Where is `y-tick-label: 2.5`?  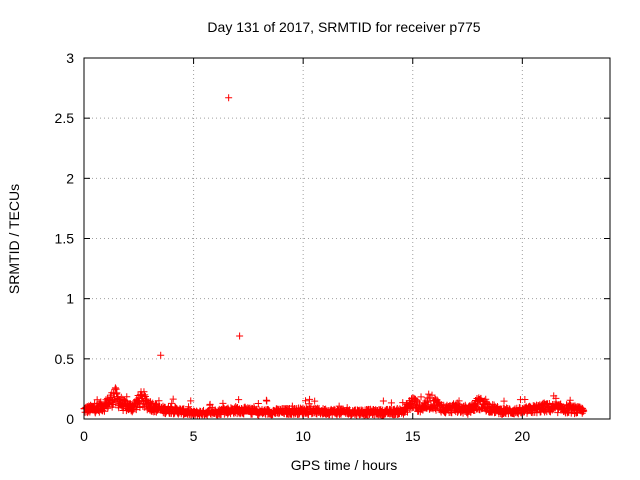 y-tick-label: 2.5 is located at coordinates (65, 118).